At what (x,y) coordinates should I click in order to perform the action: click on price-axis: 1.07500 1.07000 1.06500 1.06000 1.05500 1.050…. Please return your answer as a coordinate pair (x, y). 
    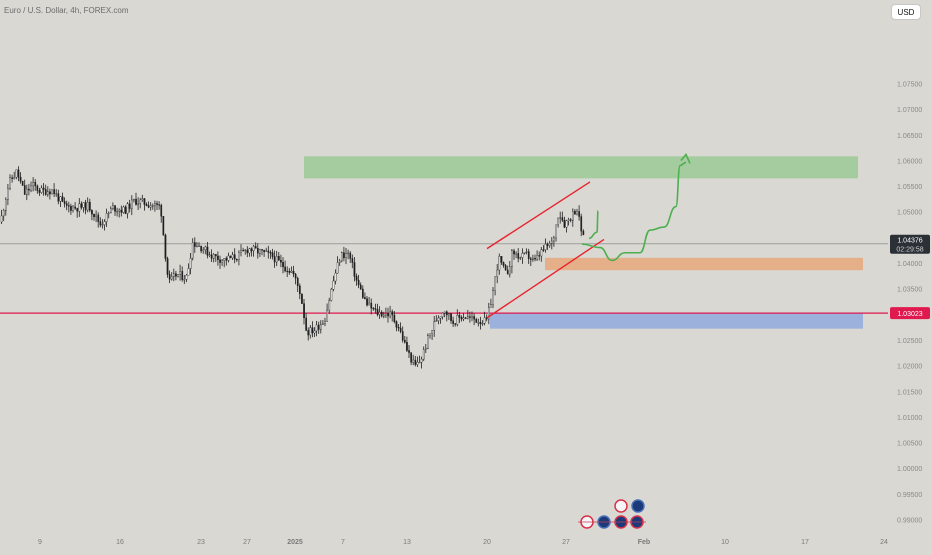
    Looking at the image, I should click on (909, 302).